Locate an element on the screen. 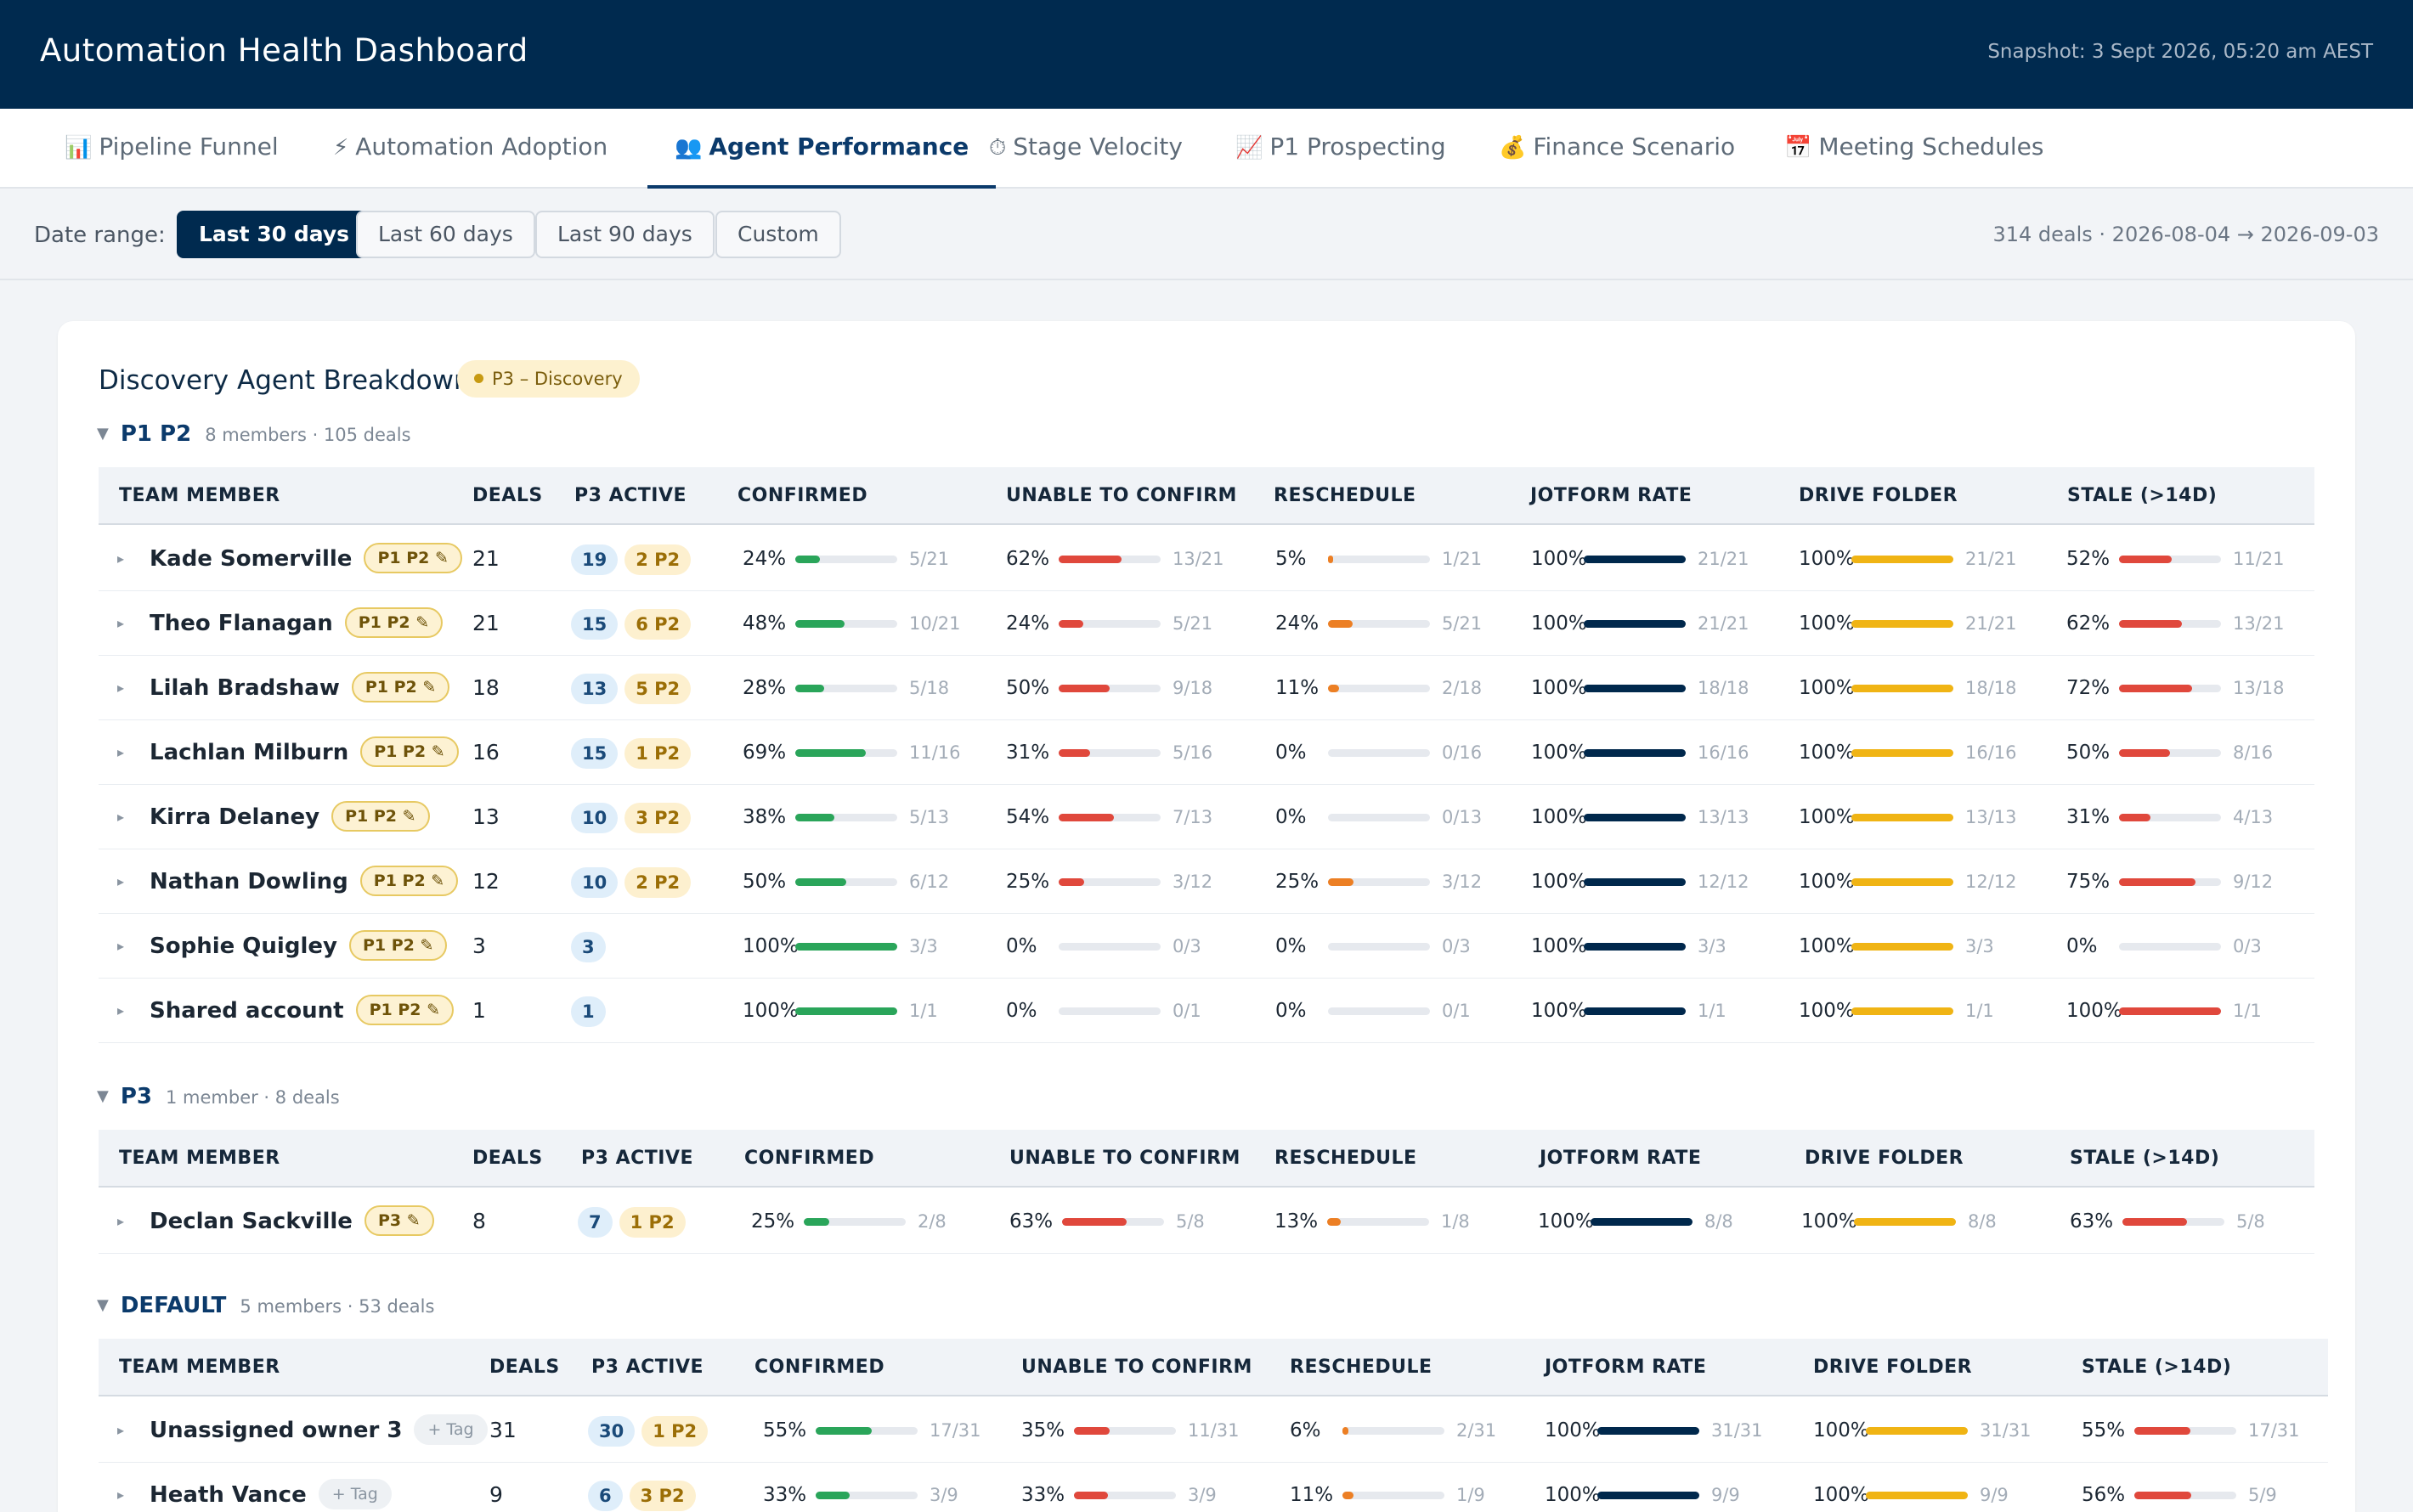 Image resolution: width=2413 pixels, height=1512 pixels. drive-fraction: 1/1 is located at coordinates (1979, 1011).